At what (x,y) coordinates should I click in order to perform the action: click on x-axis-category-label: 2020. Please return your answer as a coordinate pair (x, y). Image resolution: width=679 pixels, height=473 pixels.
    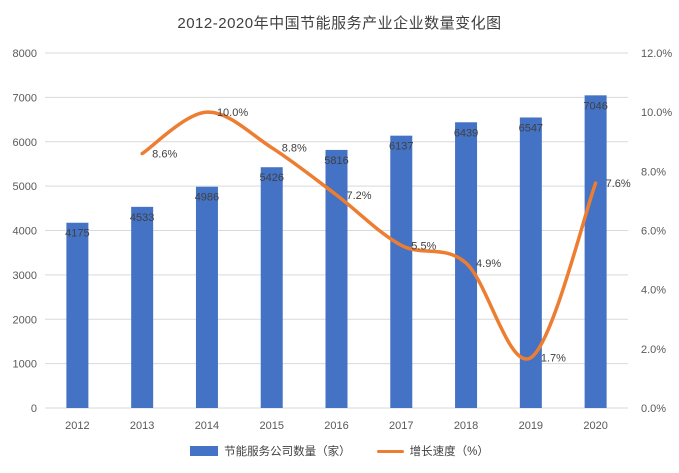
    Looking at the image, I should click on (595, 426).